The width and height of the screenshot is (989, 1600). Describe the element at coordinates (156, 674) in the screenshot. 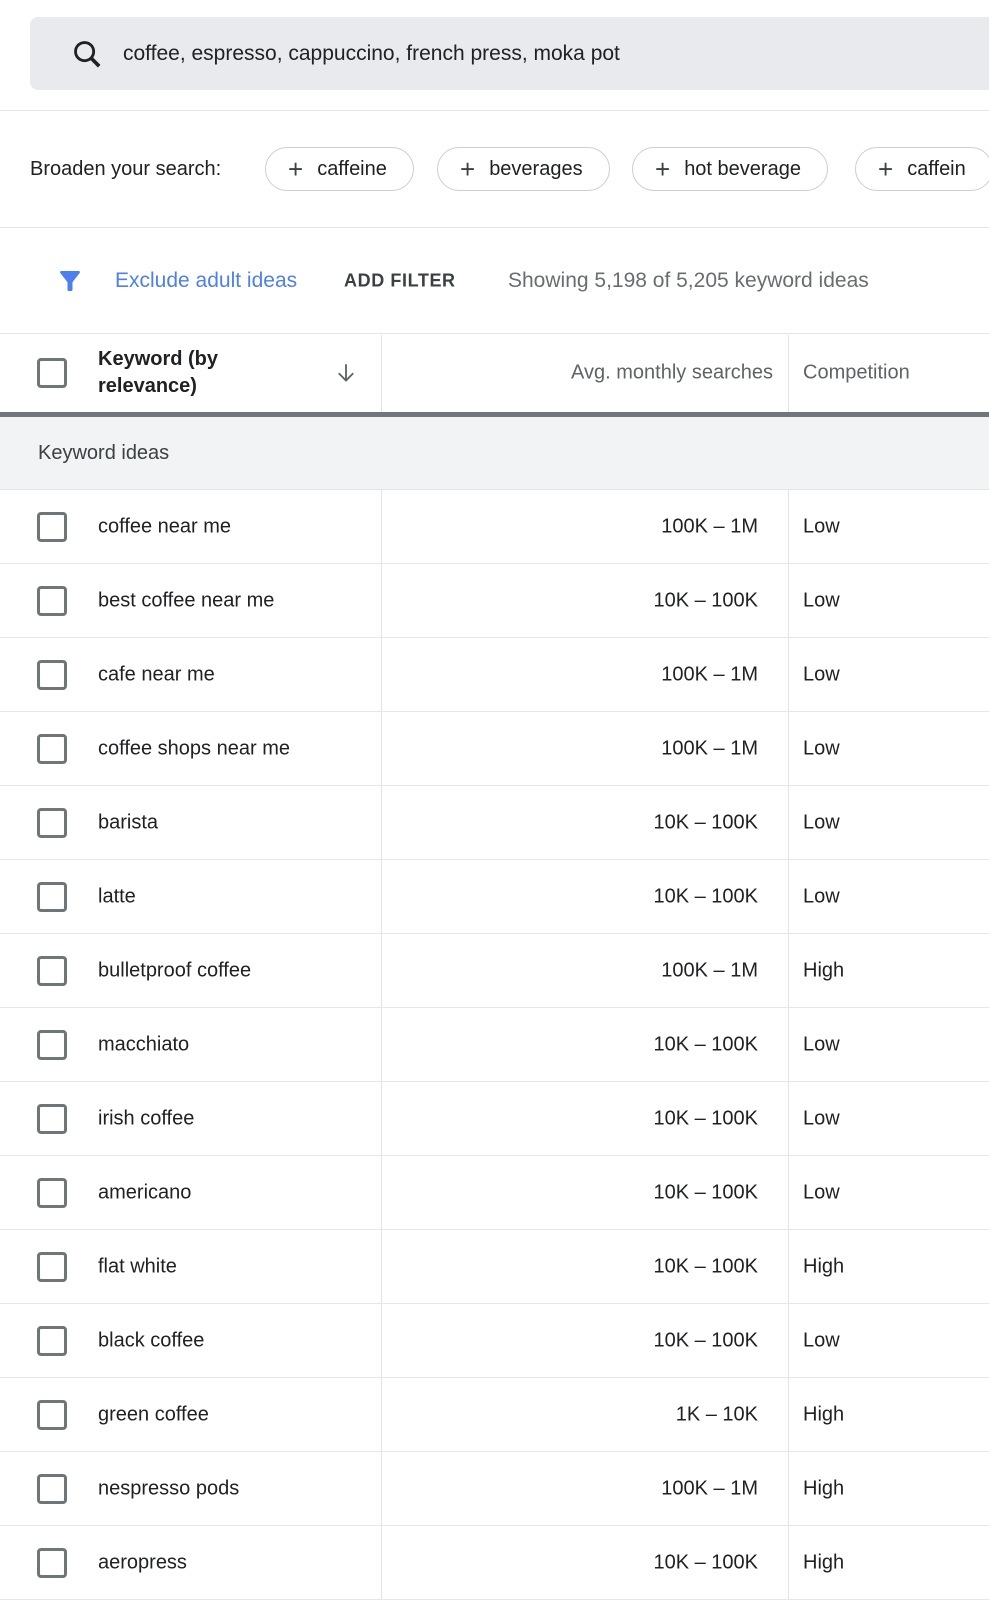

I see `keyword-cell: cafe near me` at that location.